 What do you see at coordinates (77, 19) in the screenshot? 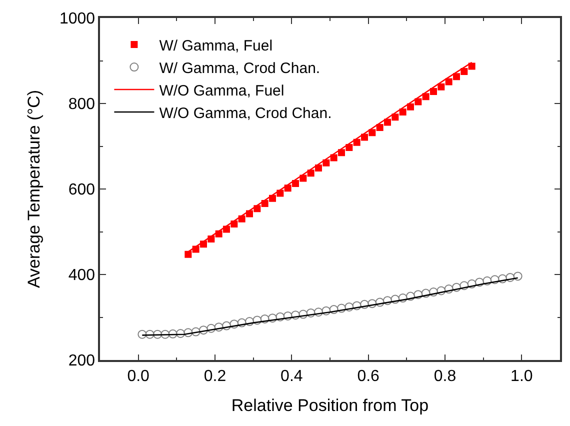
I see `y-tick-label: 1000` at bounding box center [77, 19].